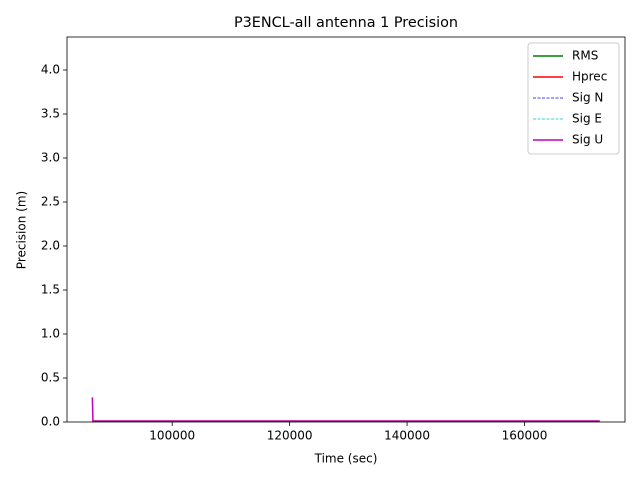  I want to click on legend-box, so click(573, 98).